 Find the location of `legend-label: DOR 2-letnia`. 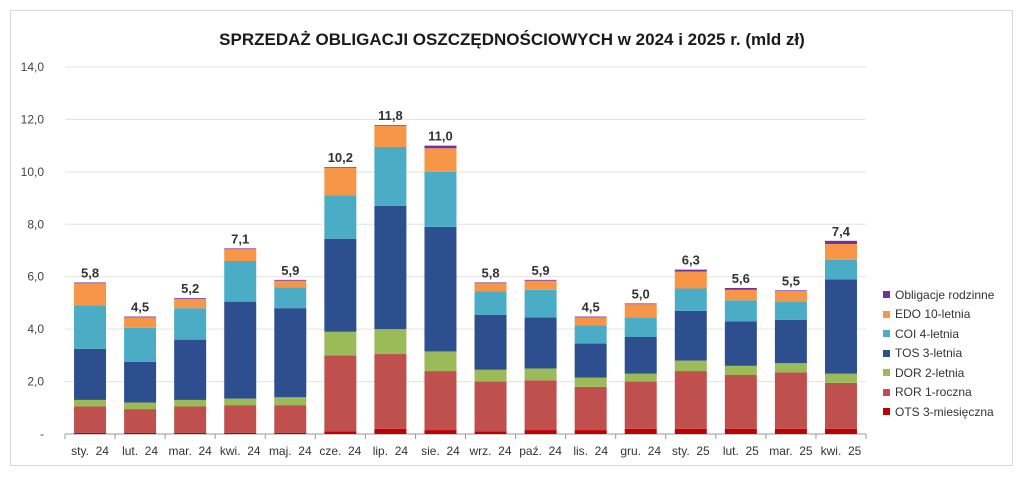

legend-label: DOR 2-letnia is located at coordinates (930, 372).